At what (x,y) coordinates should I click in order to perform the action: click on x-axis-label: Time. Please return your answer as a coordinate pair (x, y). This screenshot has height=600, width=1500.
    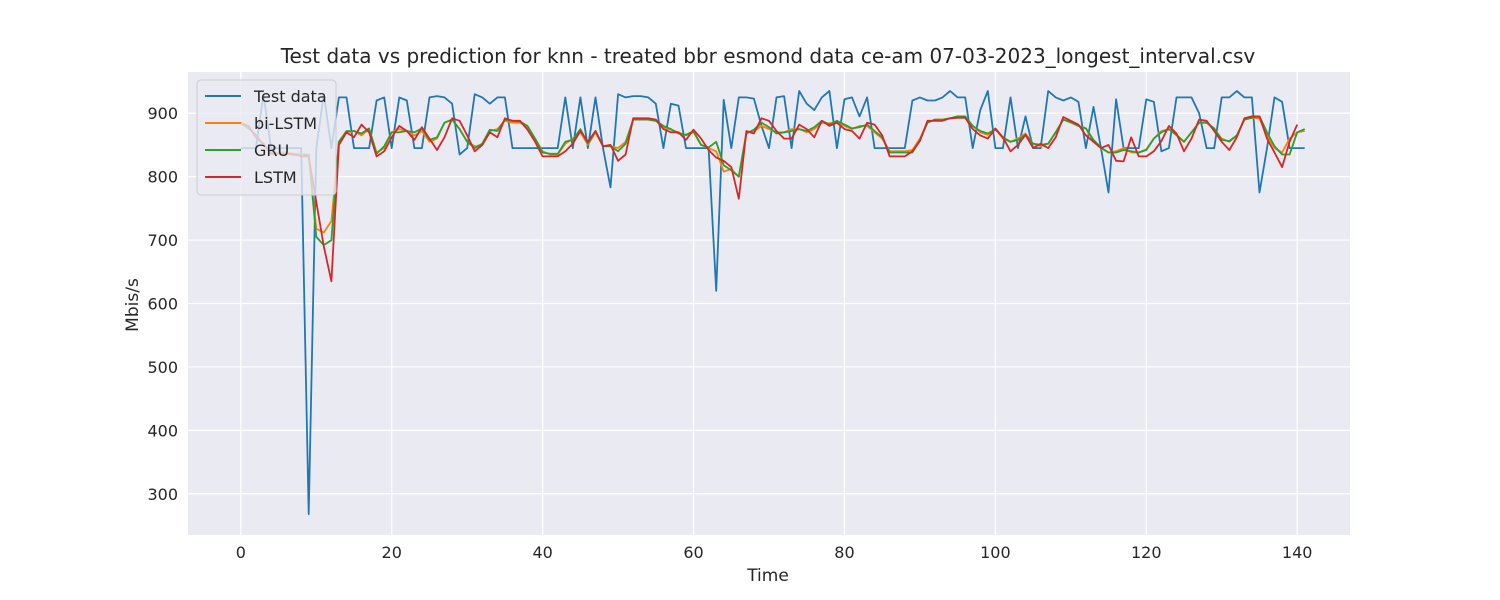
    Looking at the image, I should click on (767, 576).